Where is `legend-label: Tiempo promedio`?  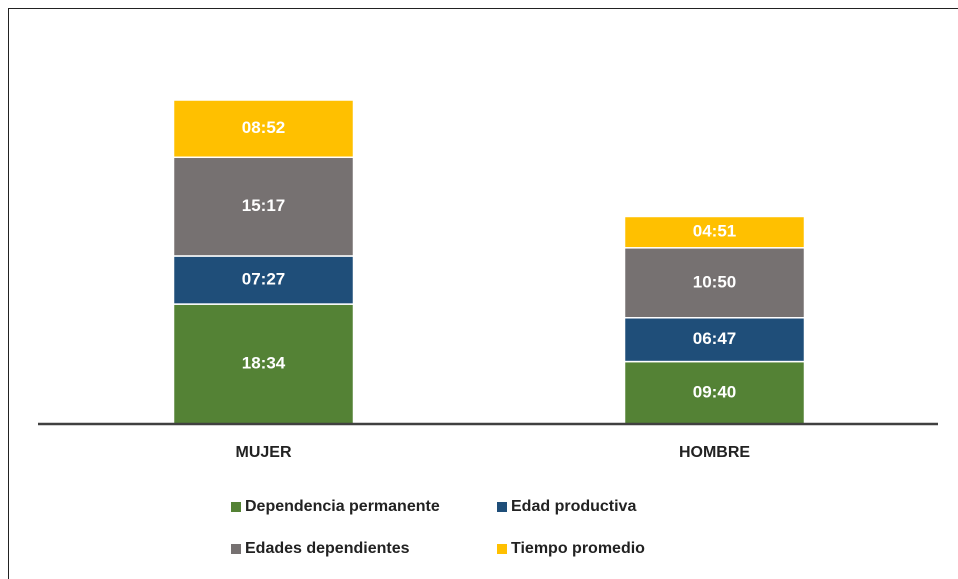
legend-label: Tiempo promedio is located at coordinates (578, 548).